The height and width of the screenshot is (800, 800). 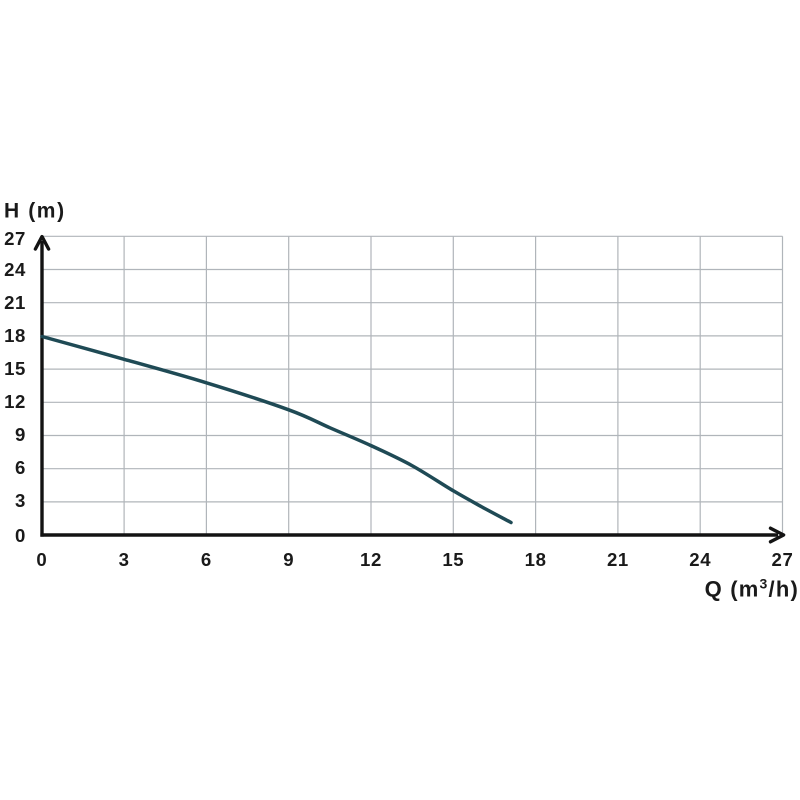 What do you see at coordinates (752, 589) in the screenshot?
I see `svg-text: Q (m3/h)` at bounding box center [752, 589].